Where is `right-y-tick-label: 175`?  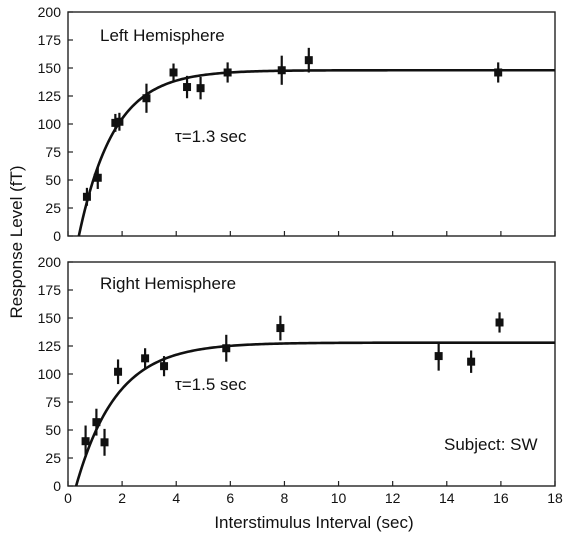
right-y-tick-label: 175 is located at coordinates (50, 290).